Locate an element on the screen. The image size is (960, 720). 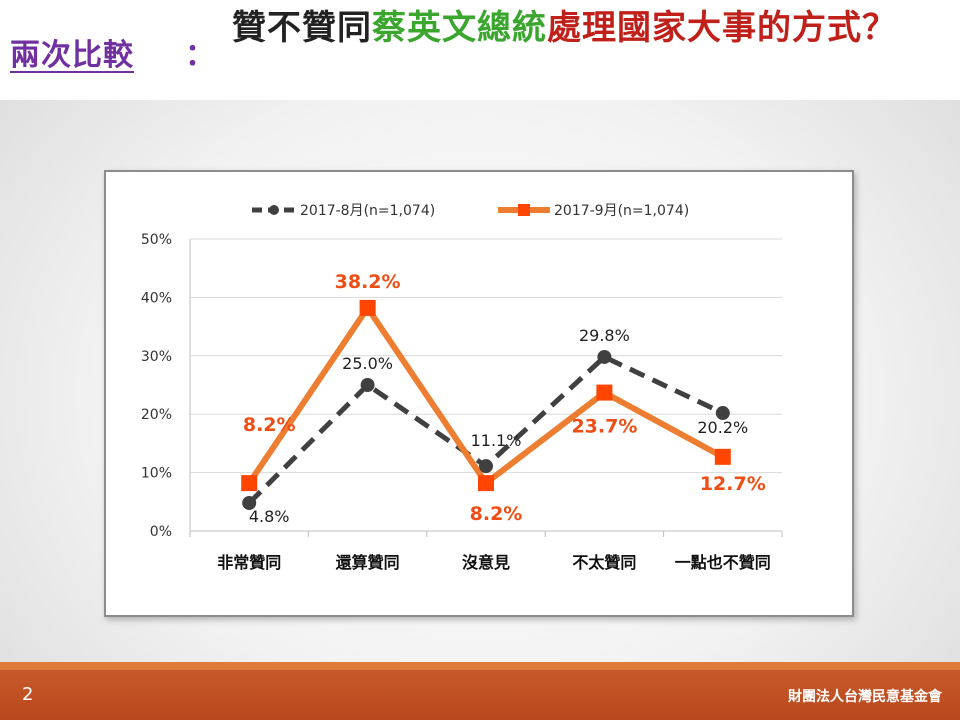
x-category-label: 還算贊同 is located at coordinates (368, 562).